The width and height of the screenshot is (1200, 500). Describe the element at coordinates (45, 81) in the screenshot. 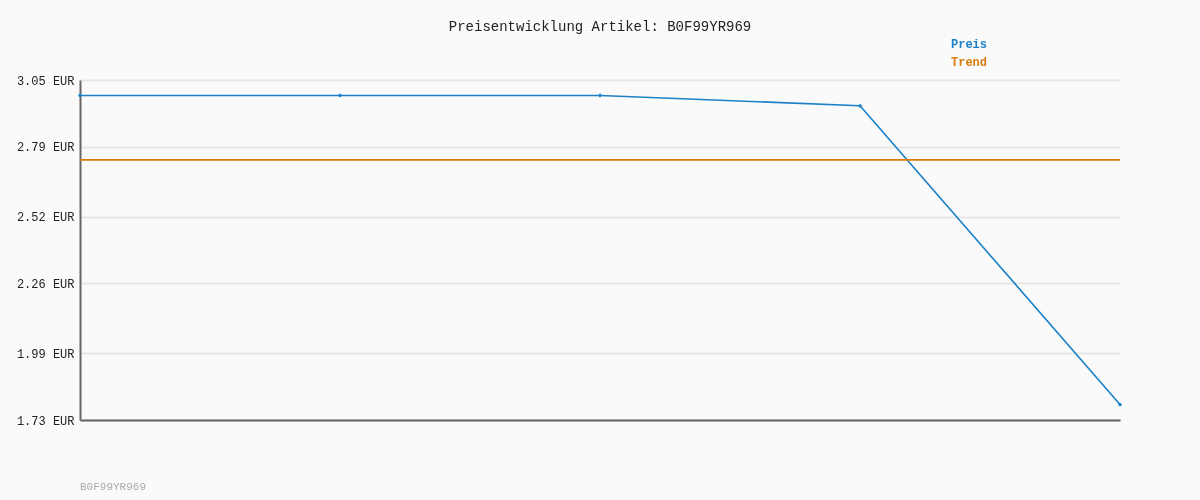

I see `y-tick-label: 3.05 EUR` at that location.